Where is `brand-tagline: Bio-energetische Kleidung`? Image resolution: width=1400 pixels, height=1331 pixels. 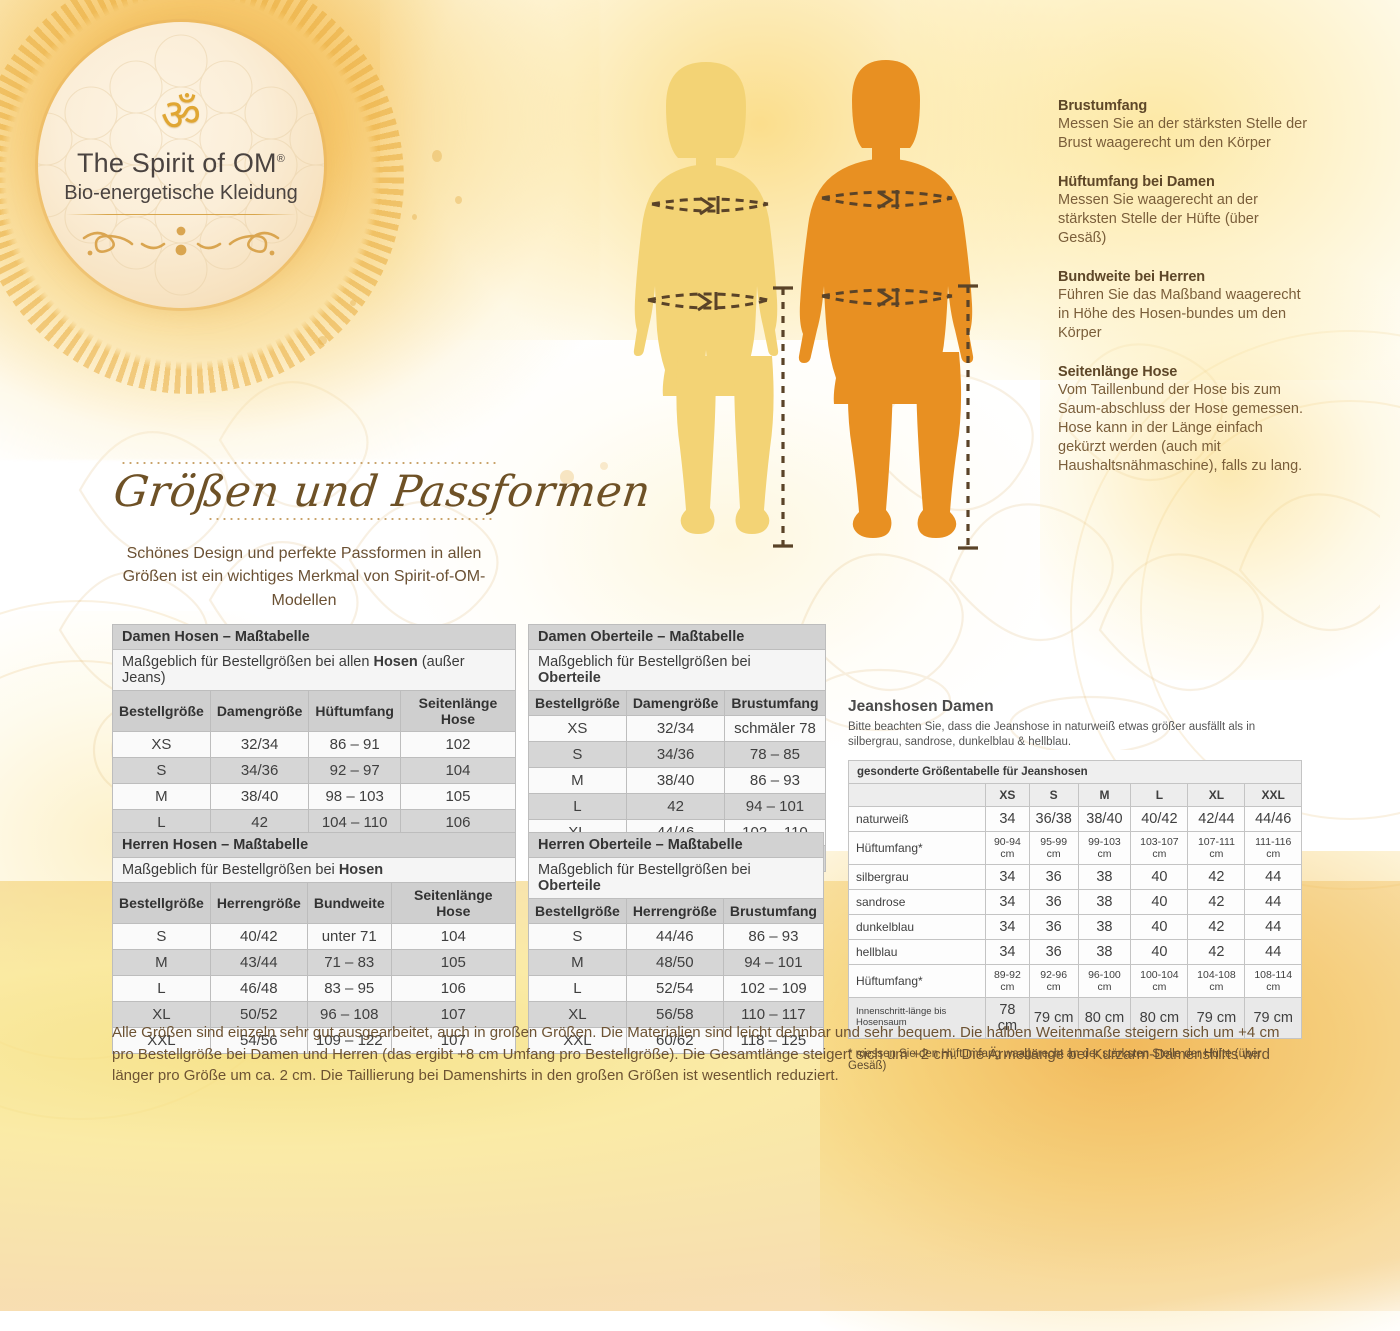 brand-tagline: Bio-energetische Kleidung is located at coordinates (181, 193).